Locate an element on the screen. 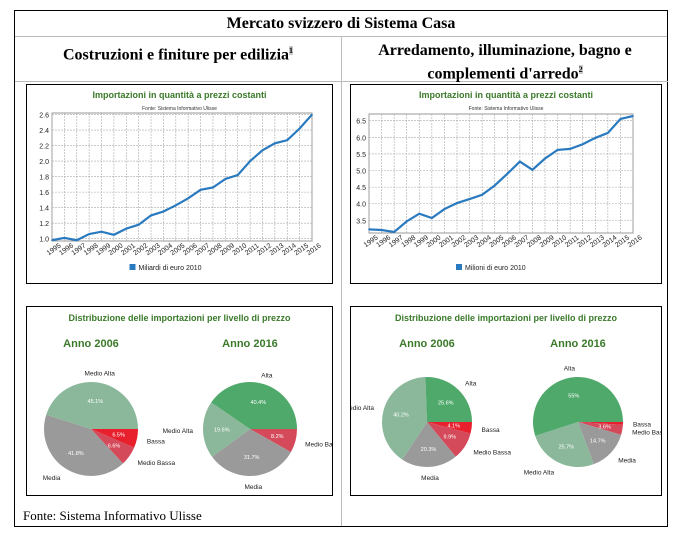 Image resolution: width=688 pixels, height=537 pixels. slice-percent-label: 6.5% is located at coordinates (118, 436).